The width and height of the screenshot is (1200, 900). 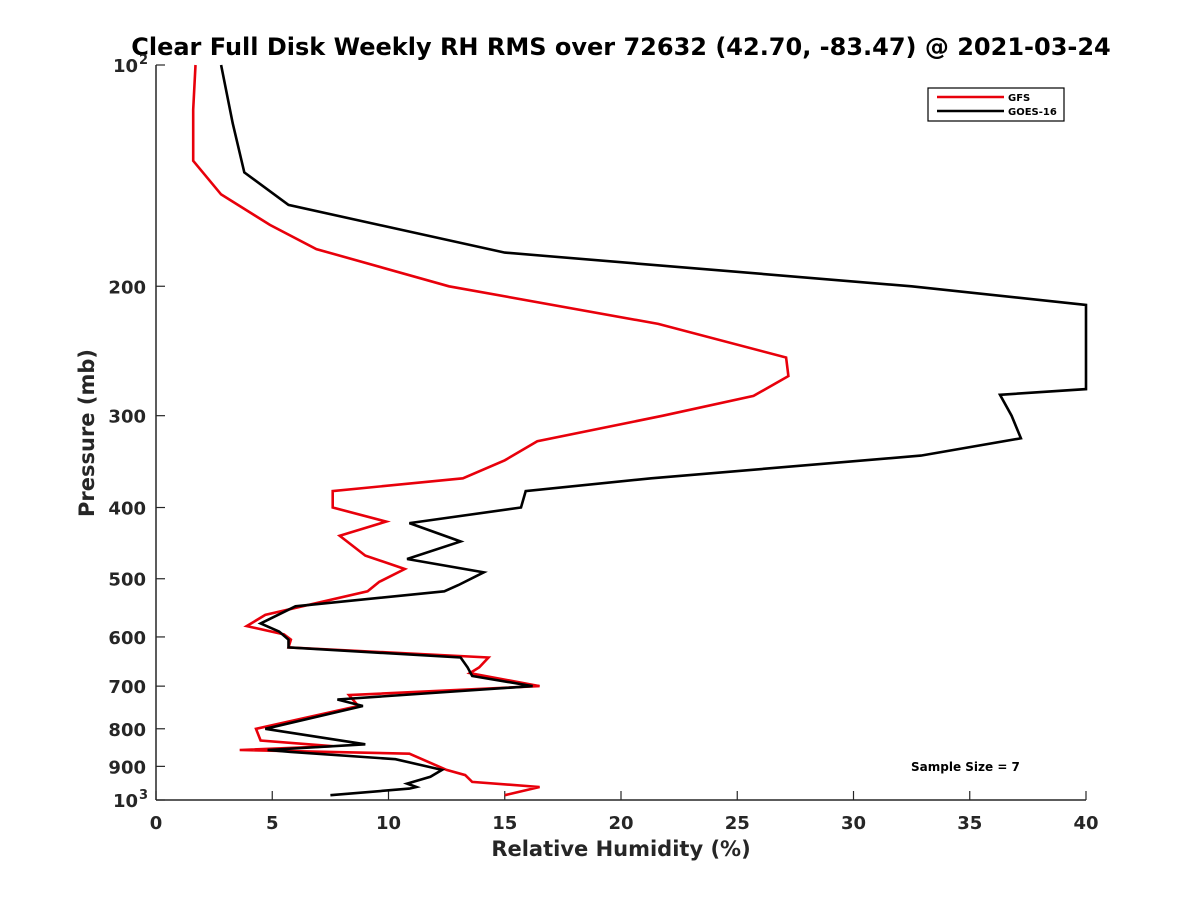 I want to click on y-tick-label: 600, so click(x=127, y=638).